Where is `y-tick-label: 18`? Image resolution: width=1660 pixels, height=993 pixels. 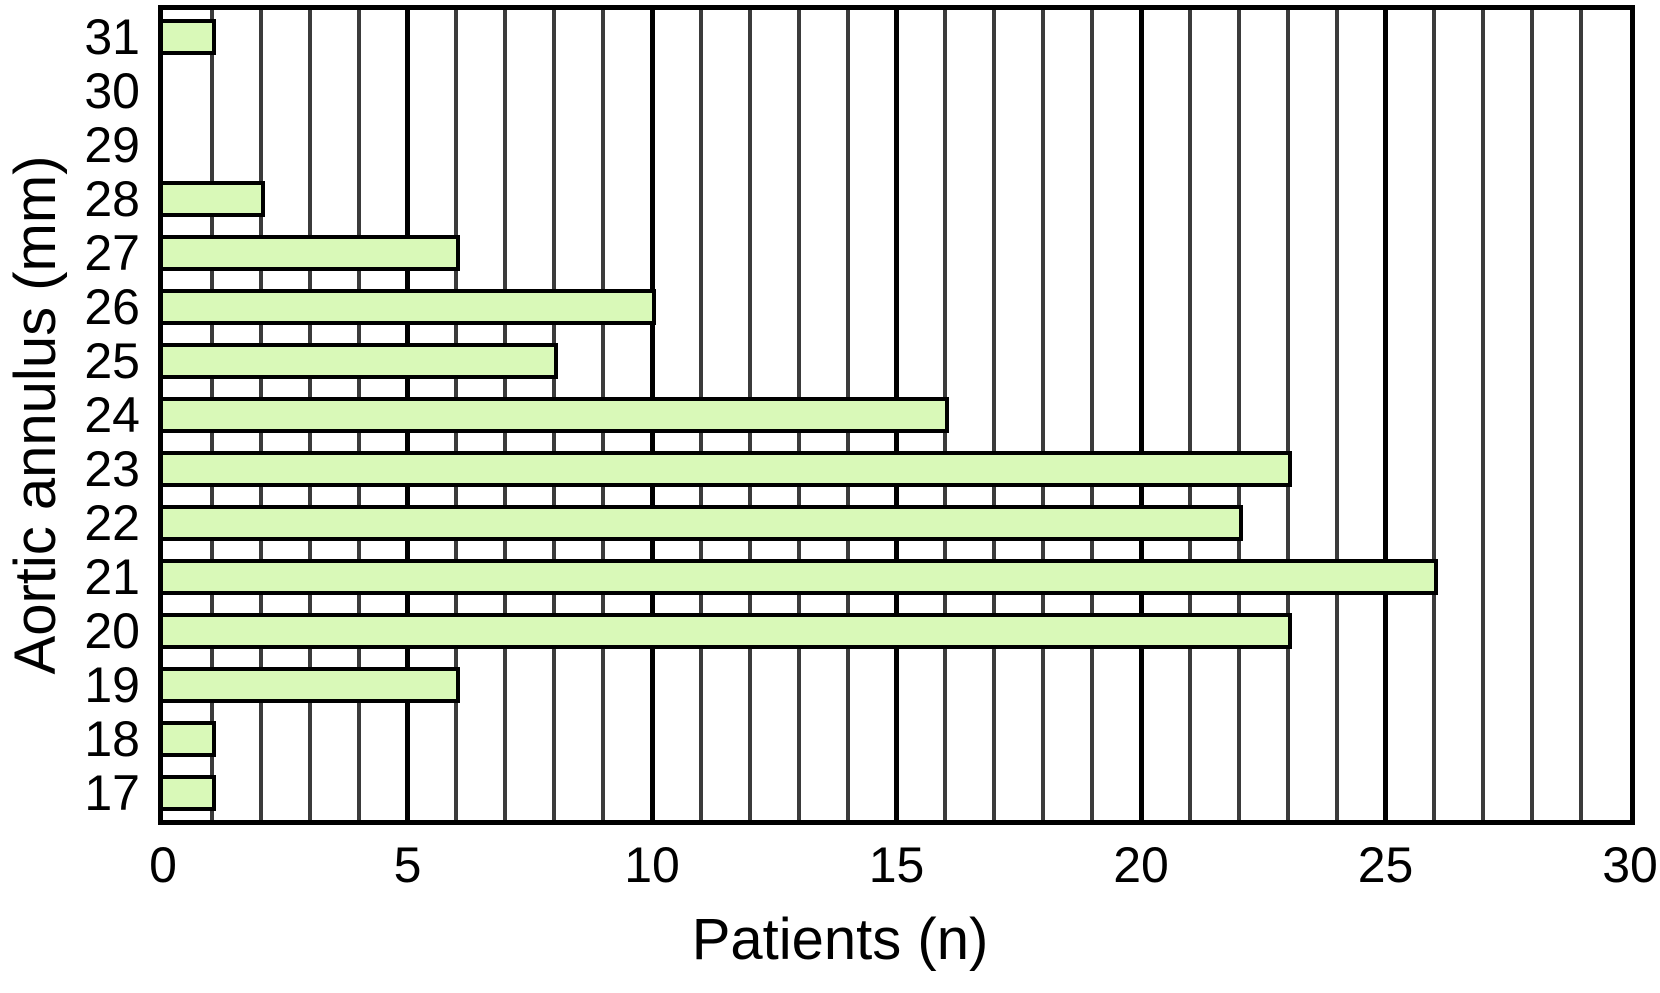
y-tick-label: 18 is located at coordinates (112, 739).